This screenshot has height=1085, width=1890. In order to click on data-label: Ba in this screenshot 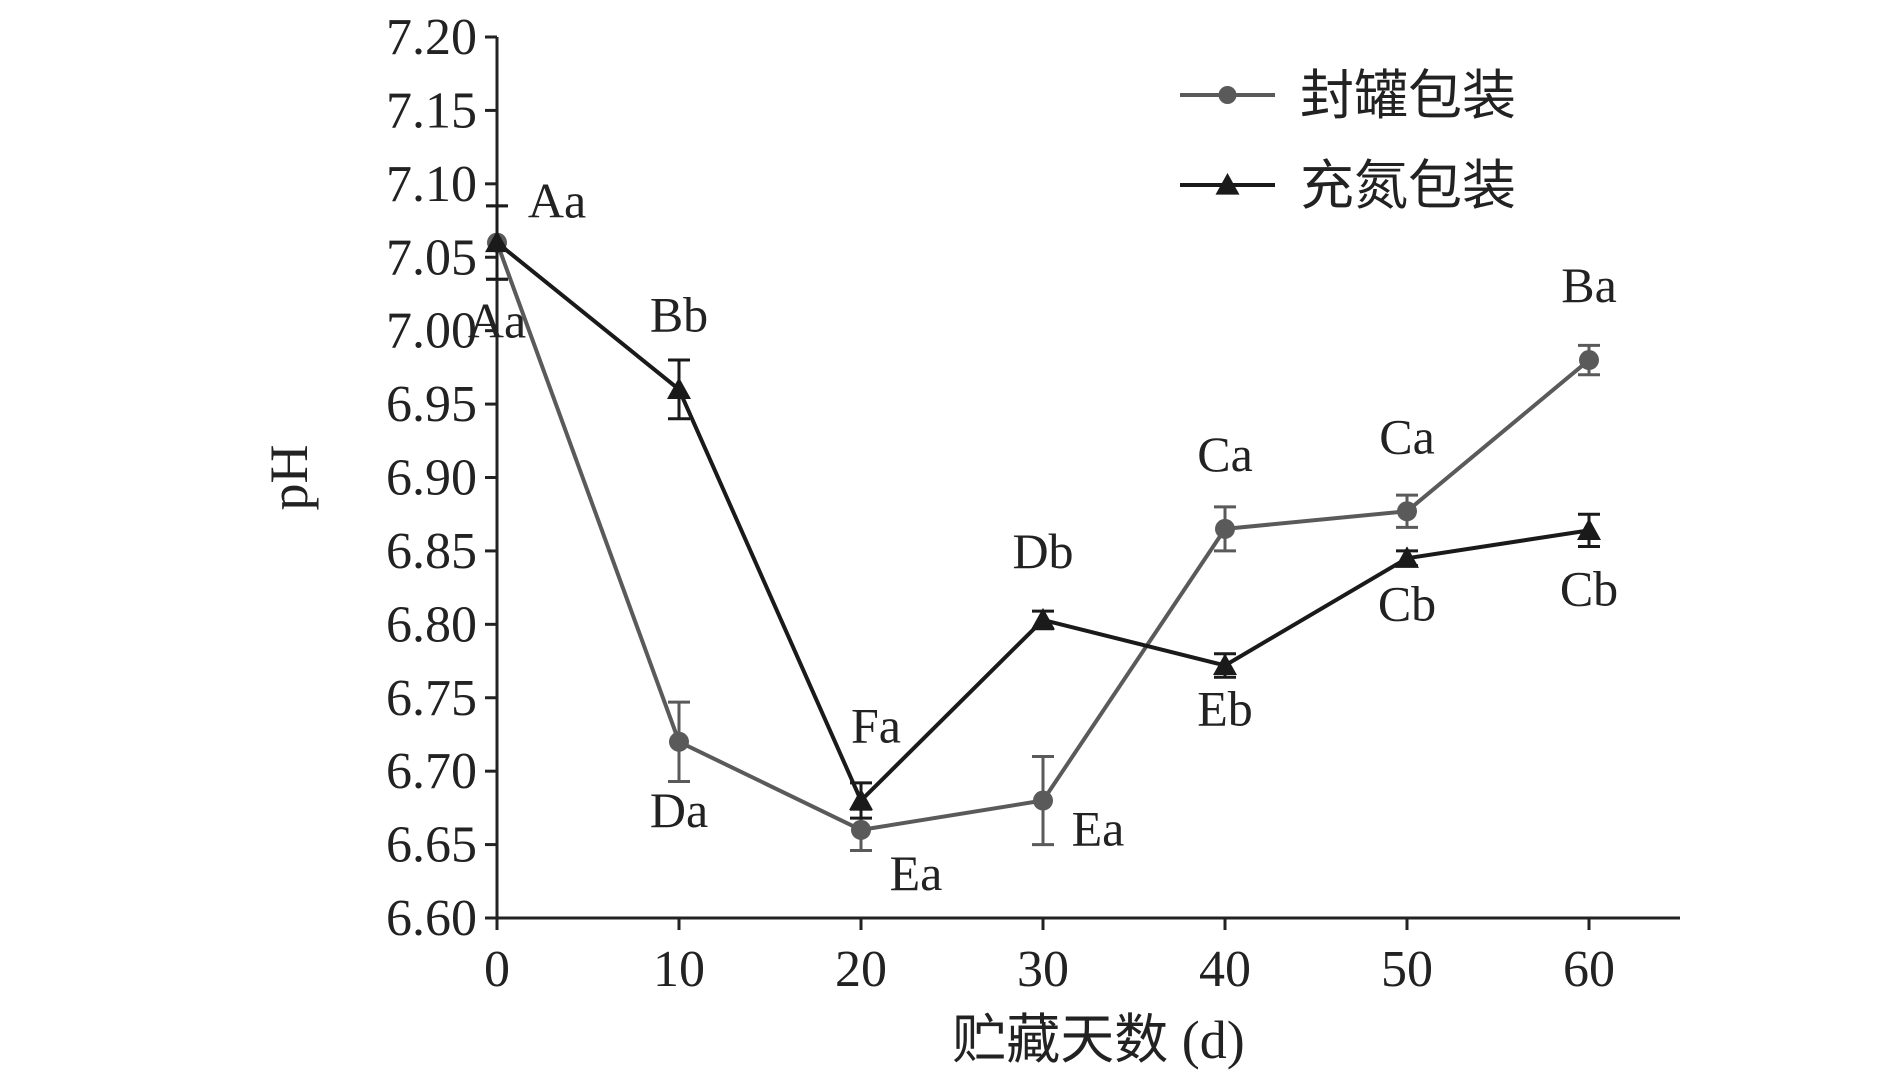, I will do `click(1589, 285)`.